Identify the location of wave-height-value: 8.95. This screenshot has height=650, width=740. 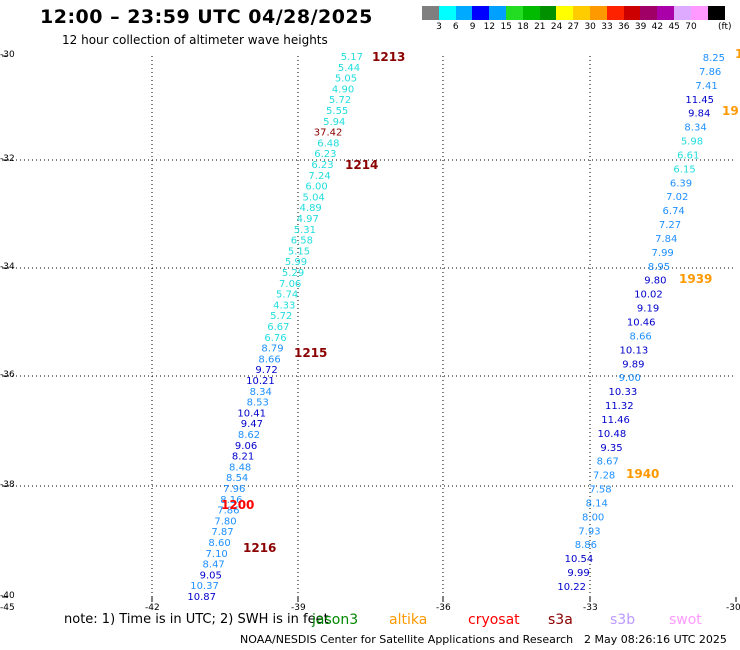
(659, 267).